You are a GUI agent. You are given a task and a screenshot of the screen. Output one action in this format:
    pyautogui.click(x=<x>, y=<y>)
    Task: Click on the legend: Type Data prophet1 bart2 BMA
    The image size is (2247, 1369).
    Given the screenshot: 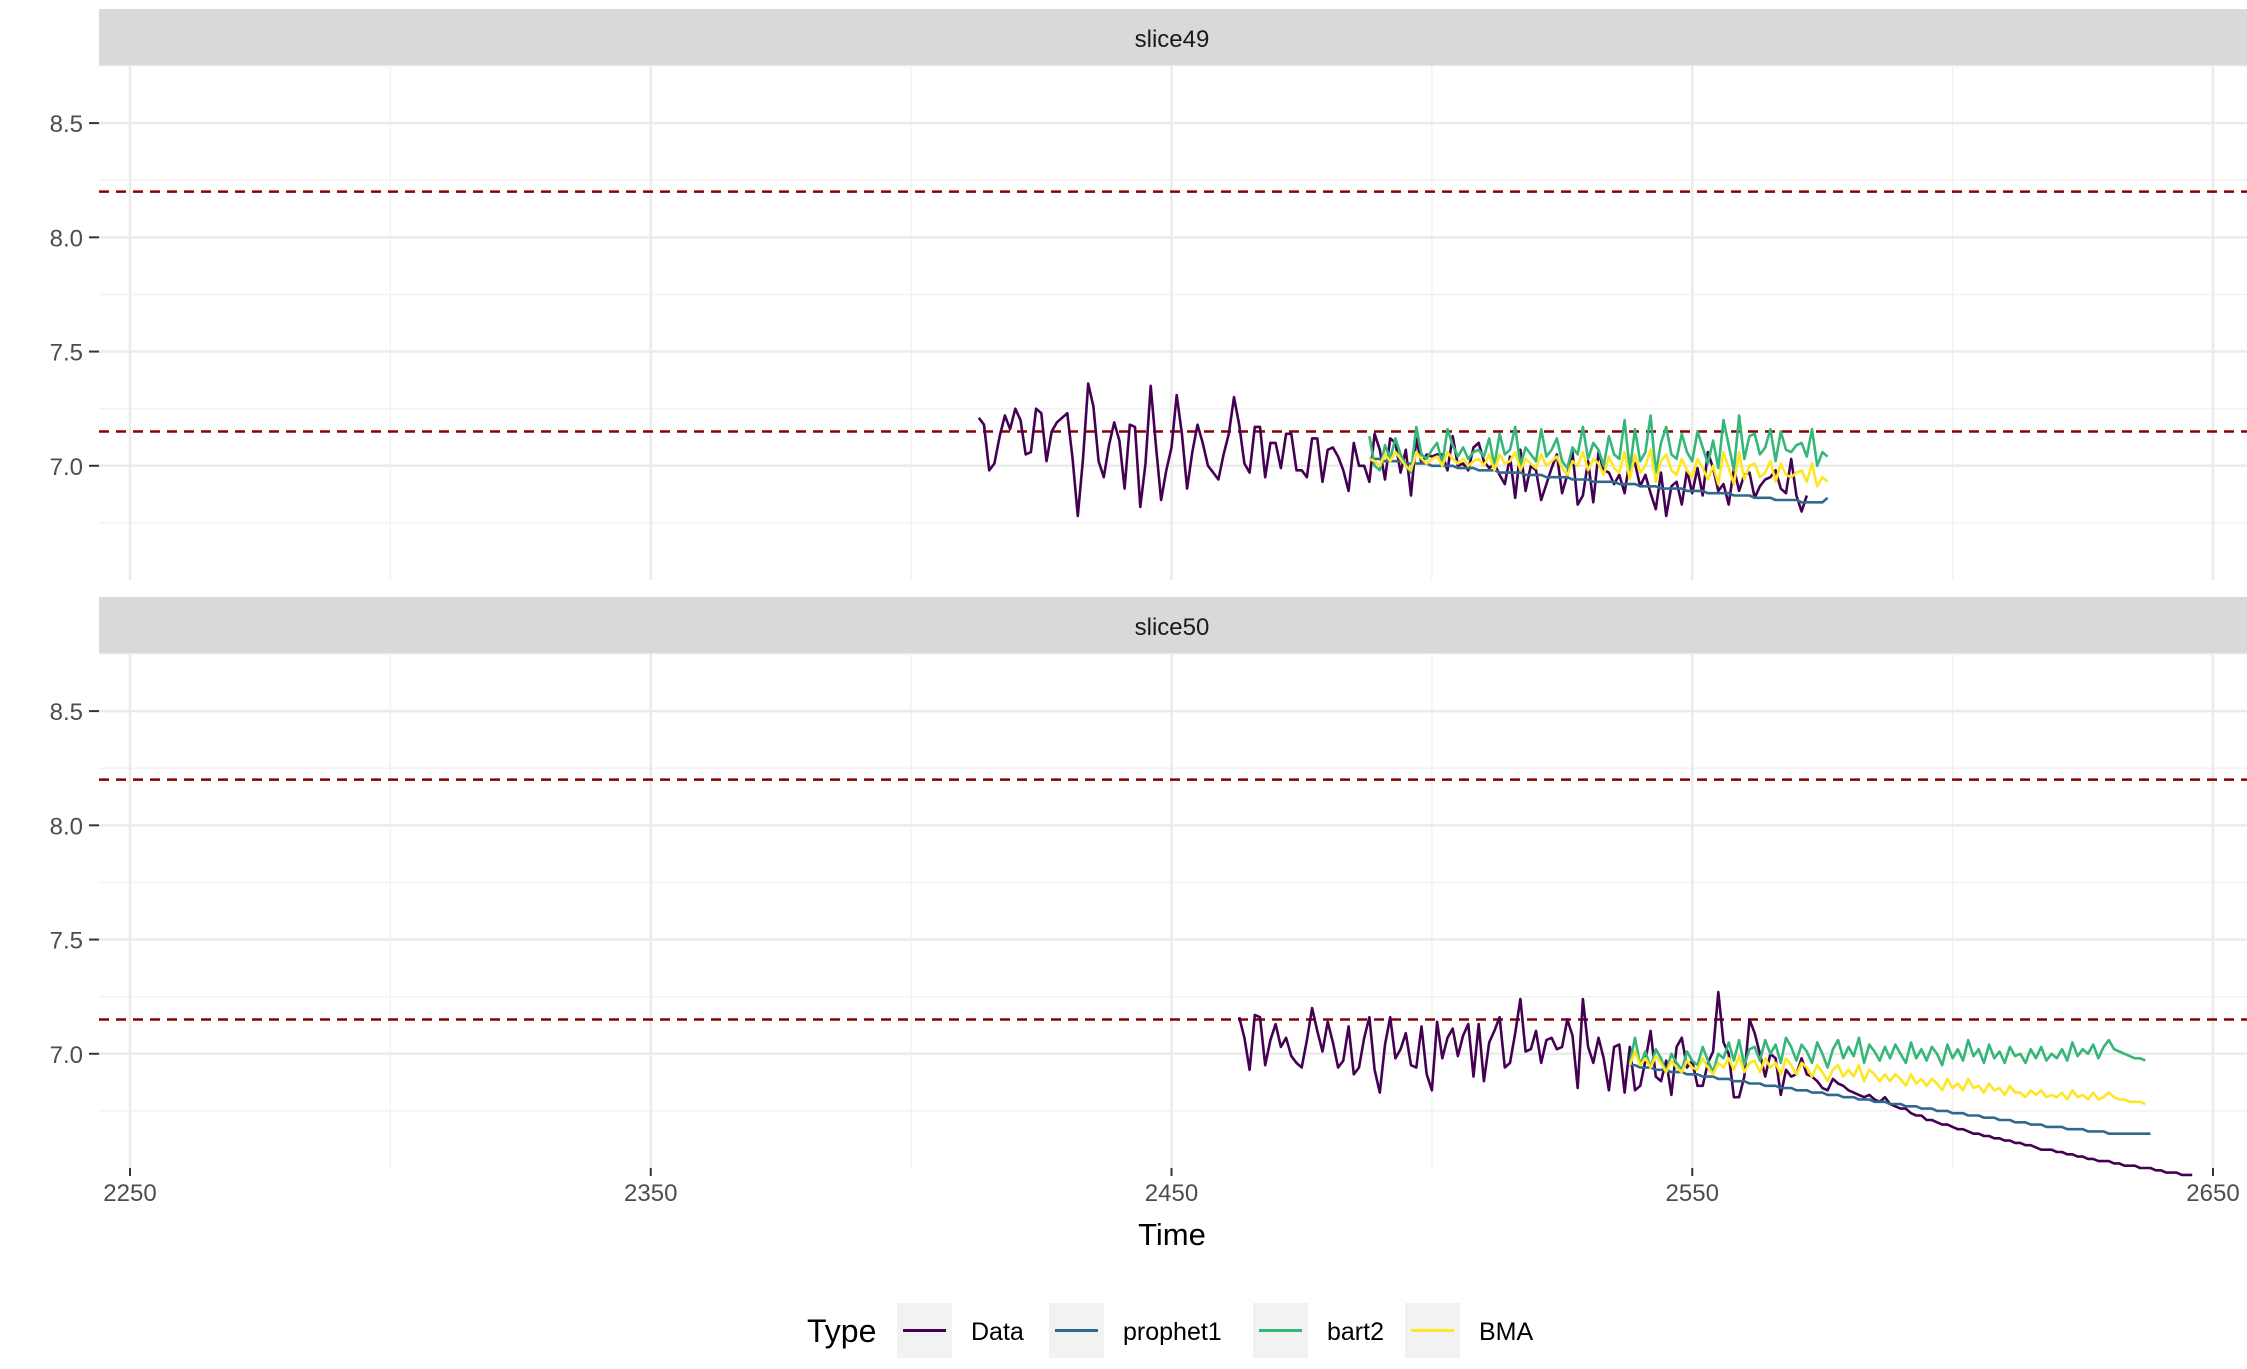 What is the action you would take?
    pyautogui.click(x=1170, y=1330)
    